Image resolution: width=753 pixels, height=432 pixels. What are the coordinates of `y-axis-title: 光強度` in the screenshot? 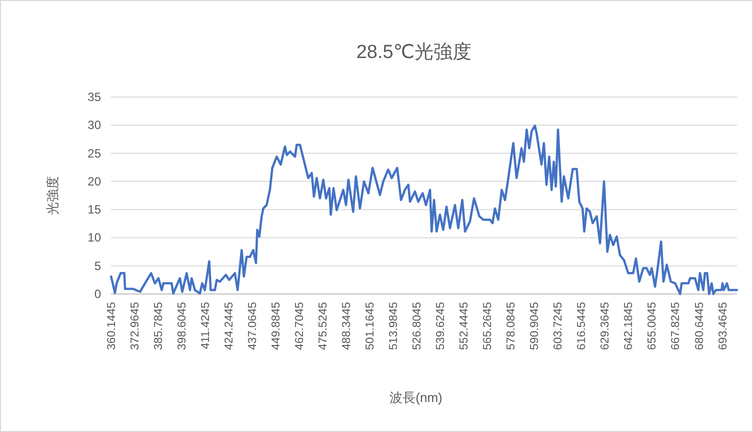 It's located at (52, 195).